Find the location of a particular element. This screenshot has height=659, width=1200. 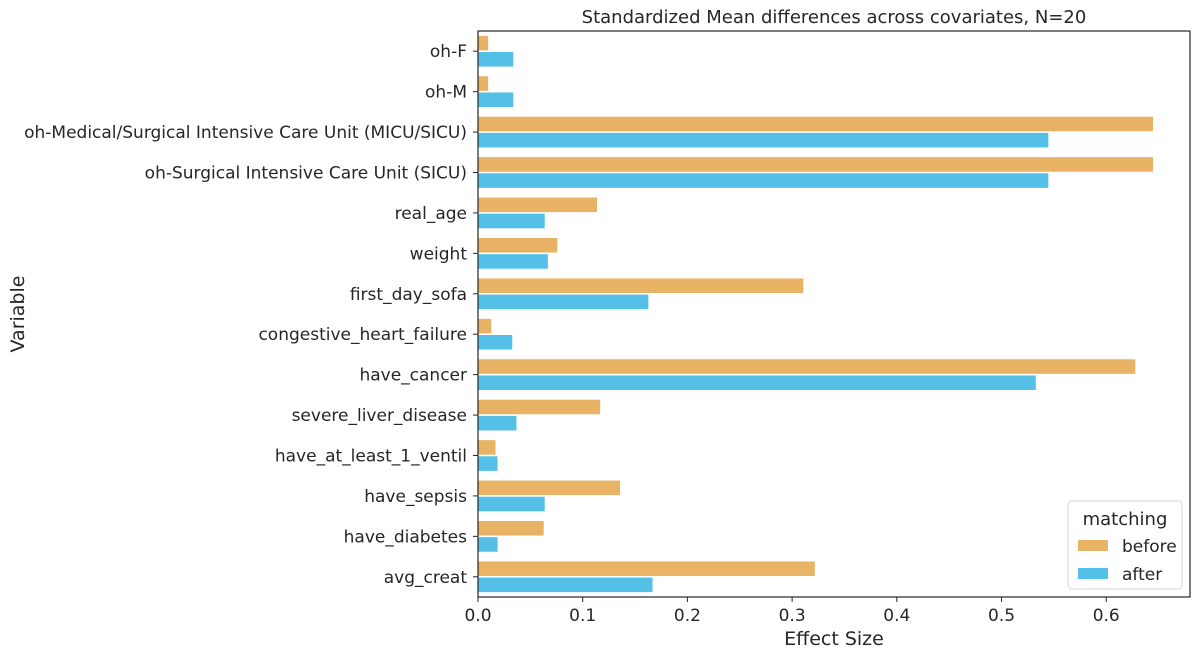

legend-box is located at coordinates (1125, 545).